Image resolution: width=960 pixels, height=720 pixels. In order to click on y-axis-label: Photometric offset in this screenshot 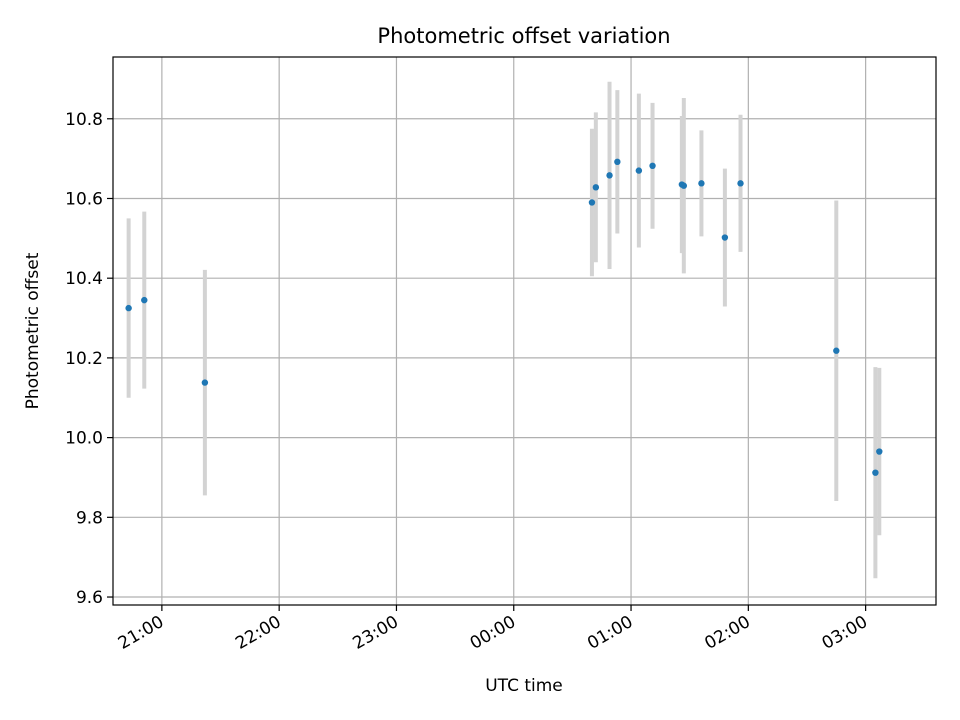, I will do `click(33, 330)`.